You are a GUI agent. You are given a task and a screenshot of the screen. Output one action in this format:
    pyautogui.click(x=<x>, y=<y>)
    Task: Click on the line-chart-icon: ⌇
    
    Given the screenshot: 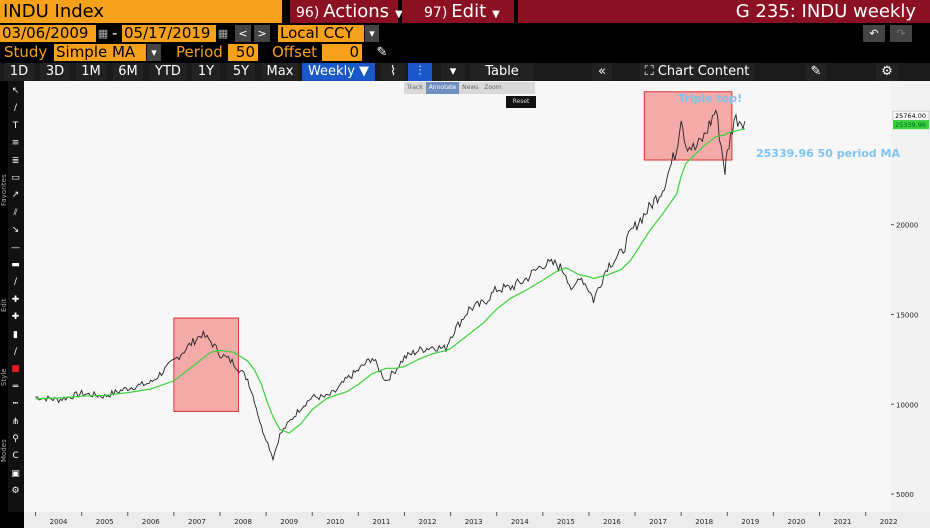 What is the action you would take?
    pyautogui.click(x=393, y=72)
    